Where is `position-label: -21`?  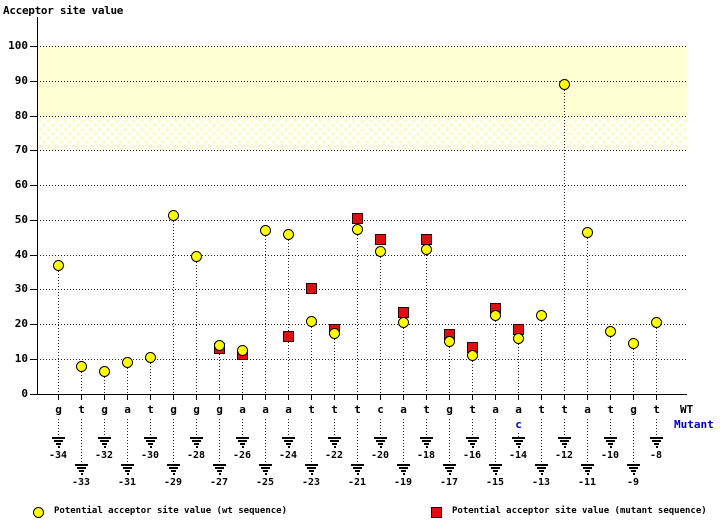 position-label: -21 is located at coordinates (357, 482).